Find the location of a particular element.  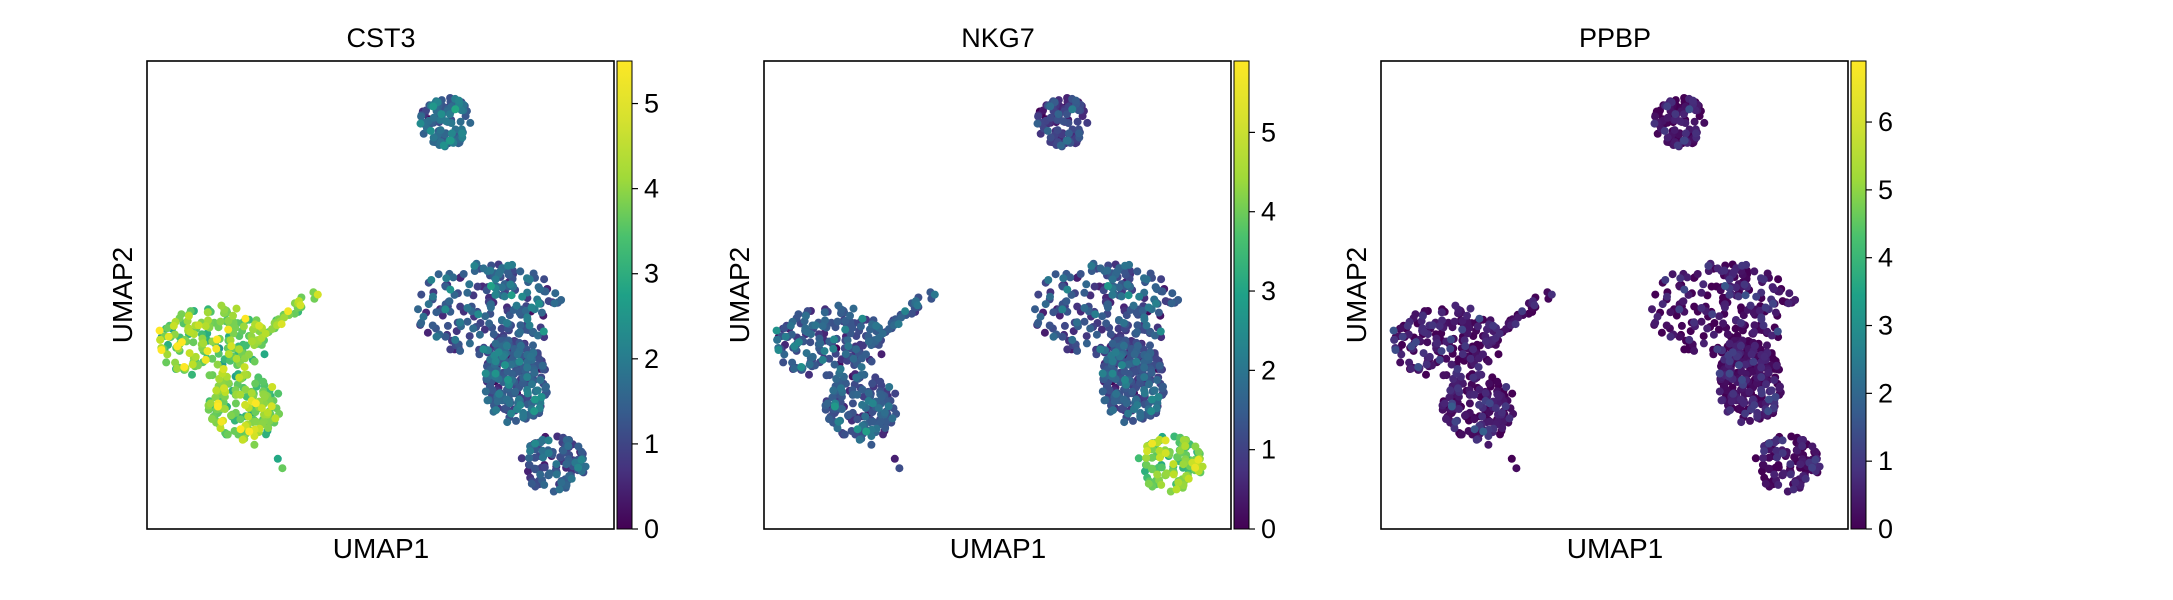

colorbar-tick-label: 3 is located at coordinates (651, 274).